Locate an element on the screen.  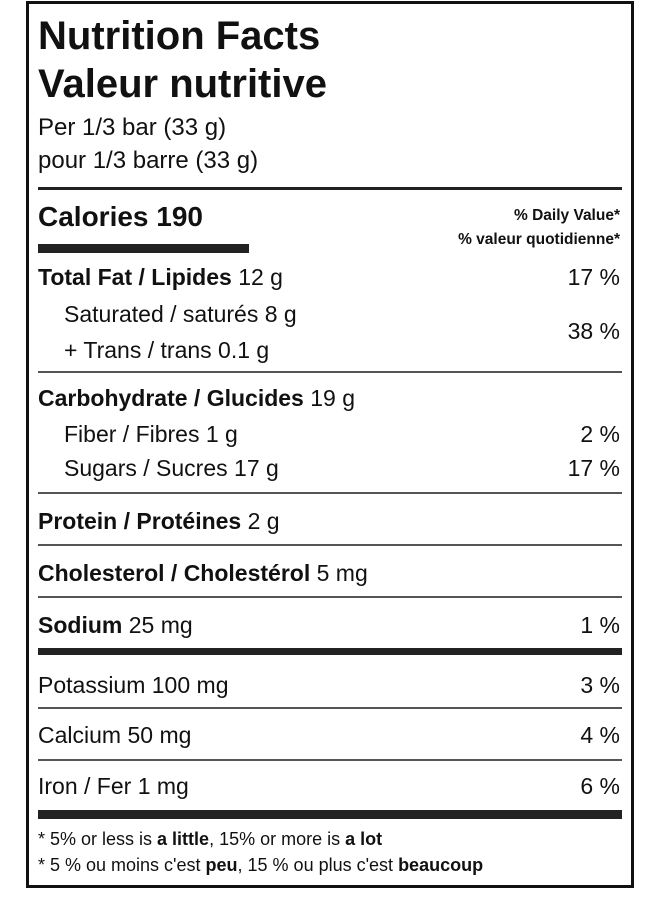
dv-saturated-trans: 38 % is located at coordinates (593, 331).